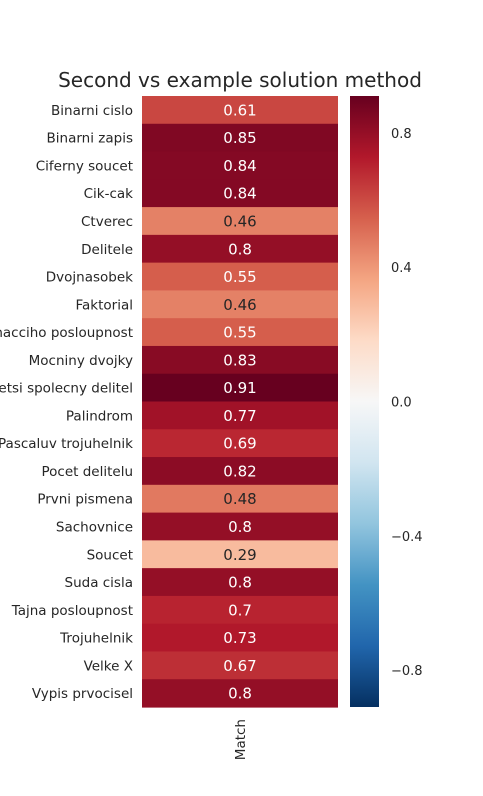  I want to click on row-label: Fibonacciho posloupnost, so click(66, 333).